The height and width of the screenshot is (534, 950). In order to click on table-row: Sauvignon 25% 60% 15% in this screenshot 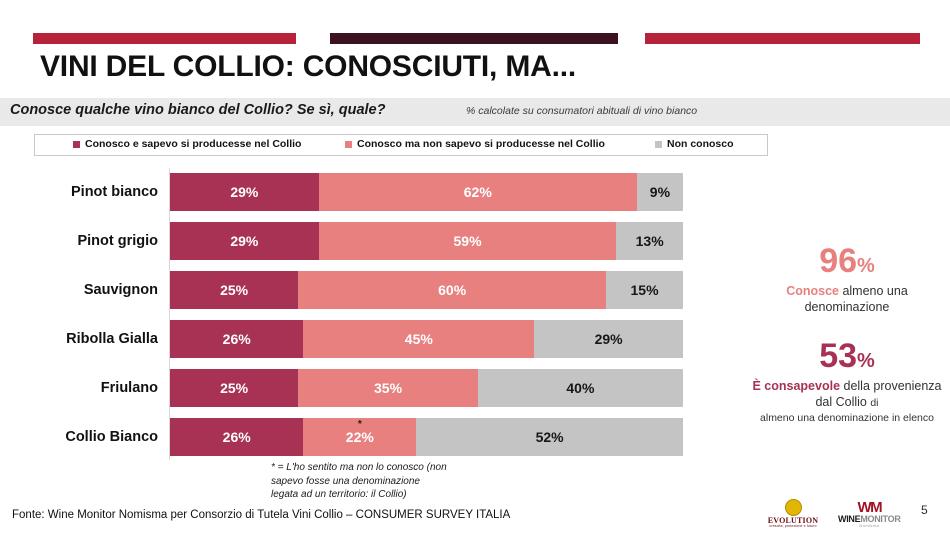, I will do `click(360, 290)`.